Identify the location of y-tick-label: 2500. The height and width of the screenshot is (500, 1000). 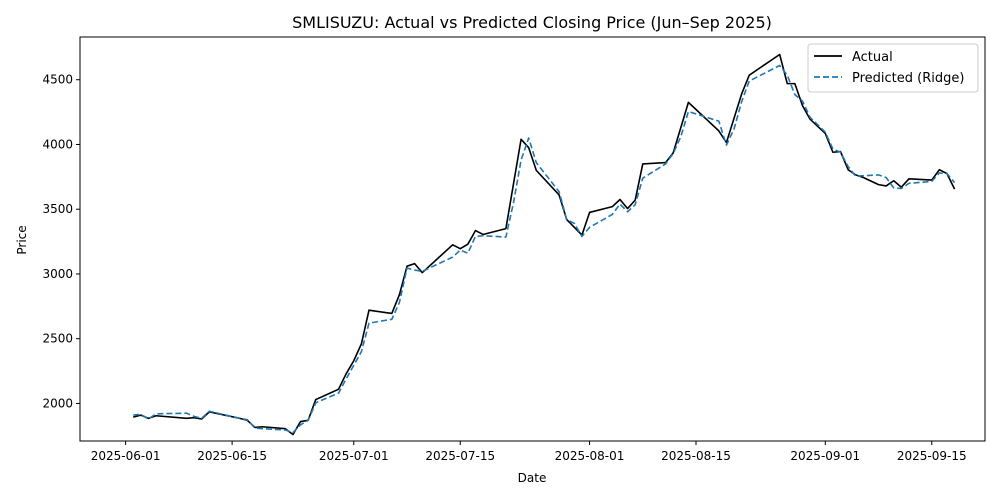
(57, 339).